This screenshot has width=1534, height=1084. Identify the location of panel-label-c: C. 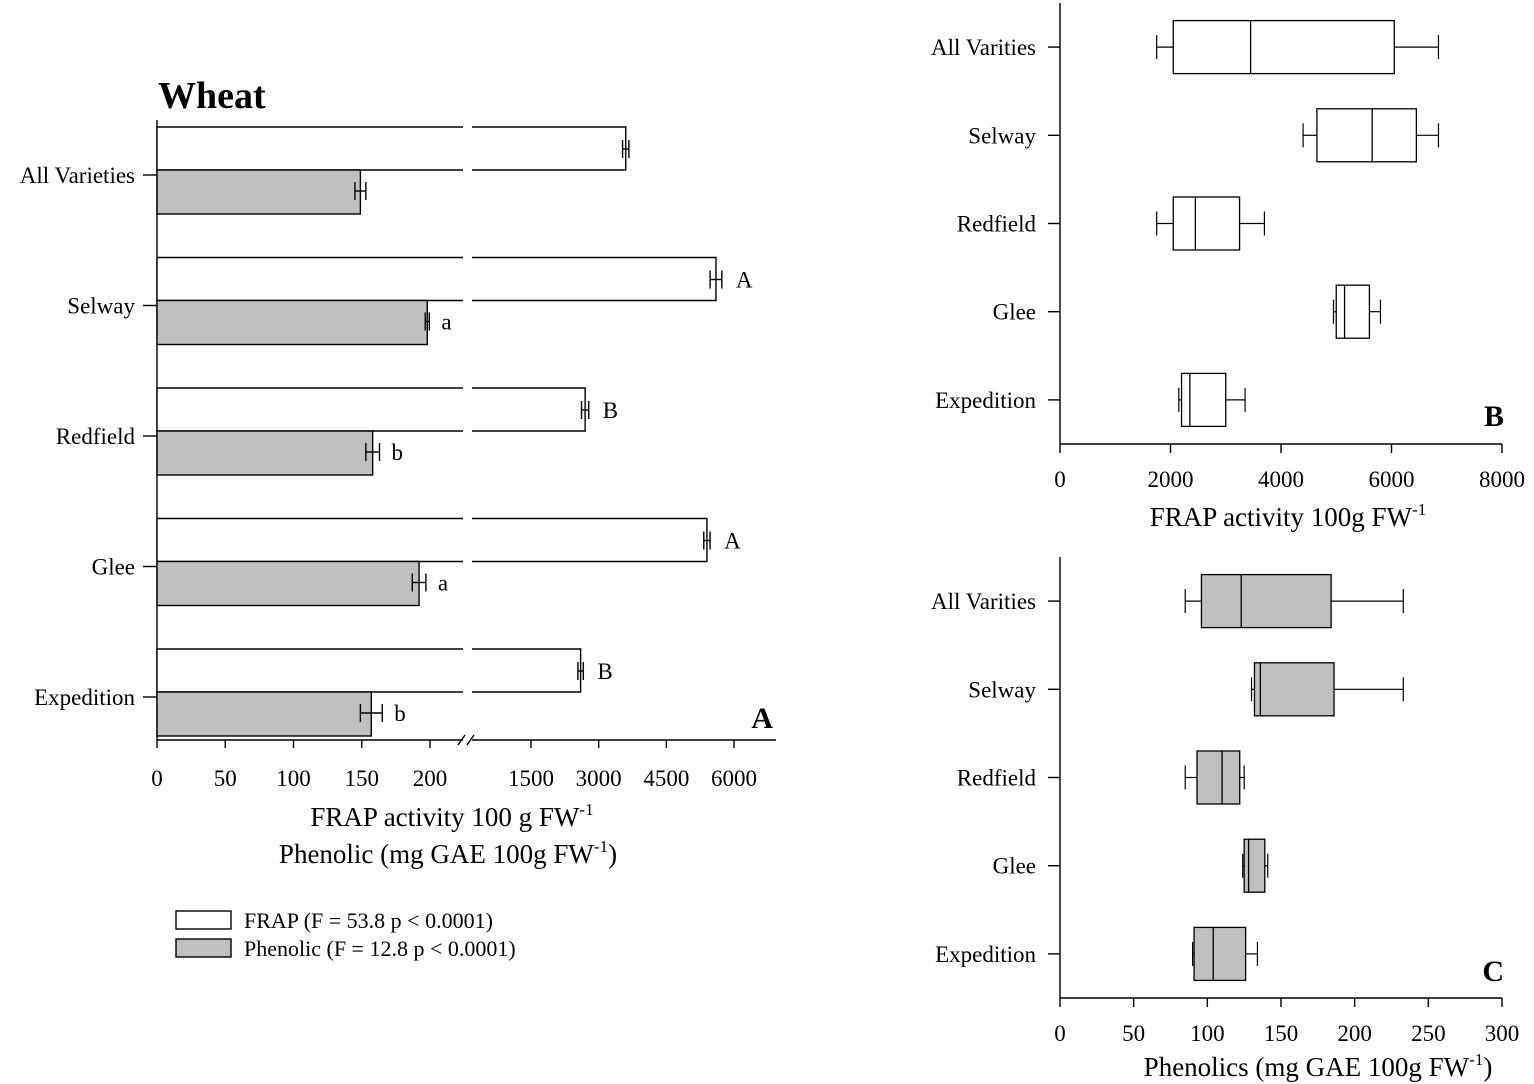
(1493, 971).